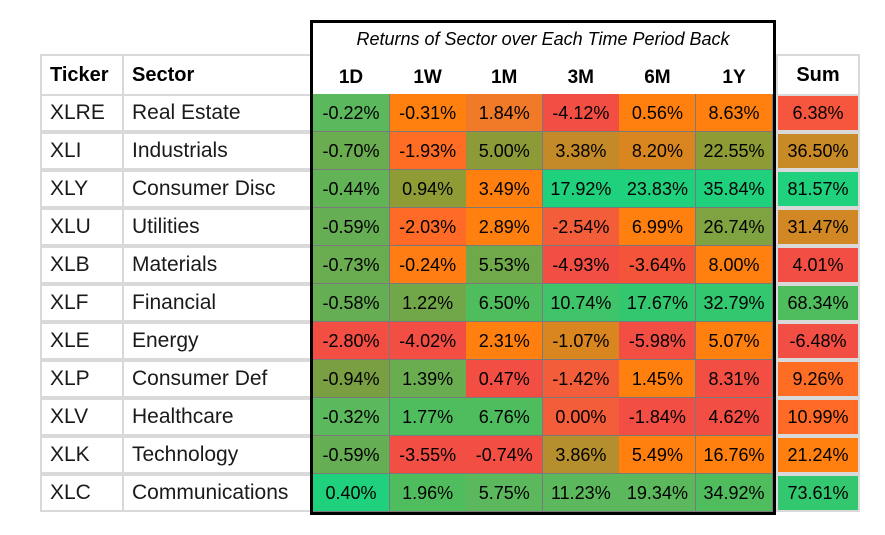 This screenshot has height=535, width=885. I want to click on table-row: XLE Energy -6.48%, so click(450, 341).